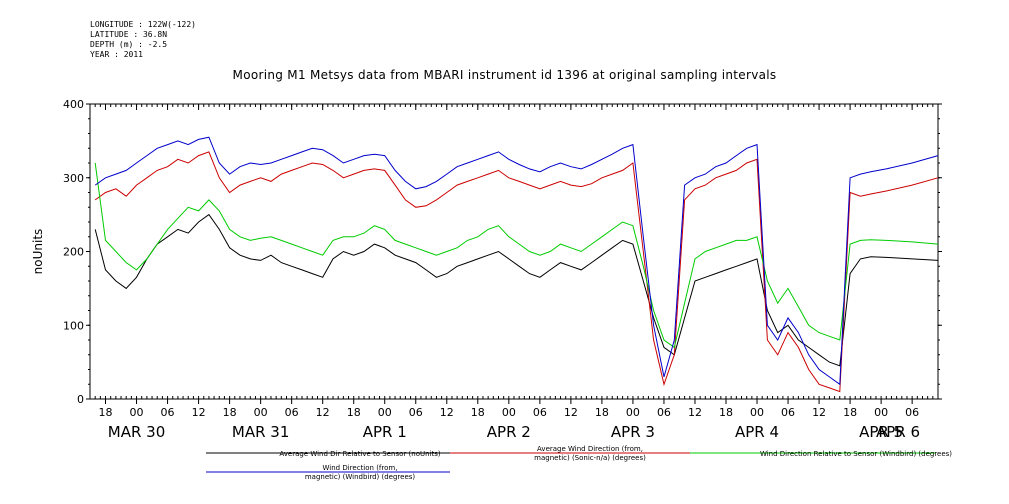 This screenshot has width=1009, height=504. I want to click on latitude-label: LATITUDE : 36.8N, so click(129, 34).